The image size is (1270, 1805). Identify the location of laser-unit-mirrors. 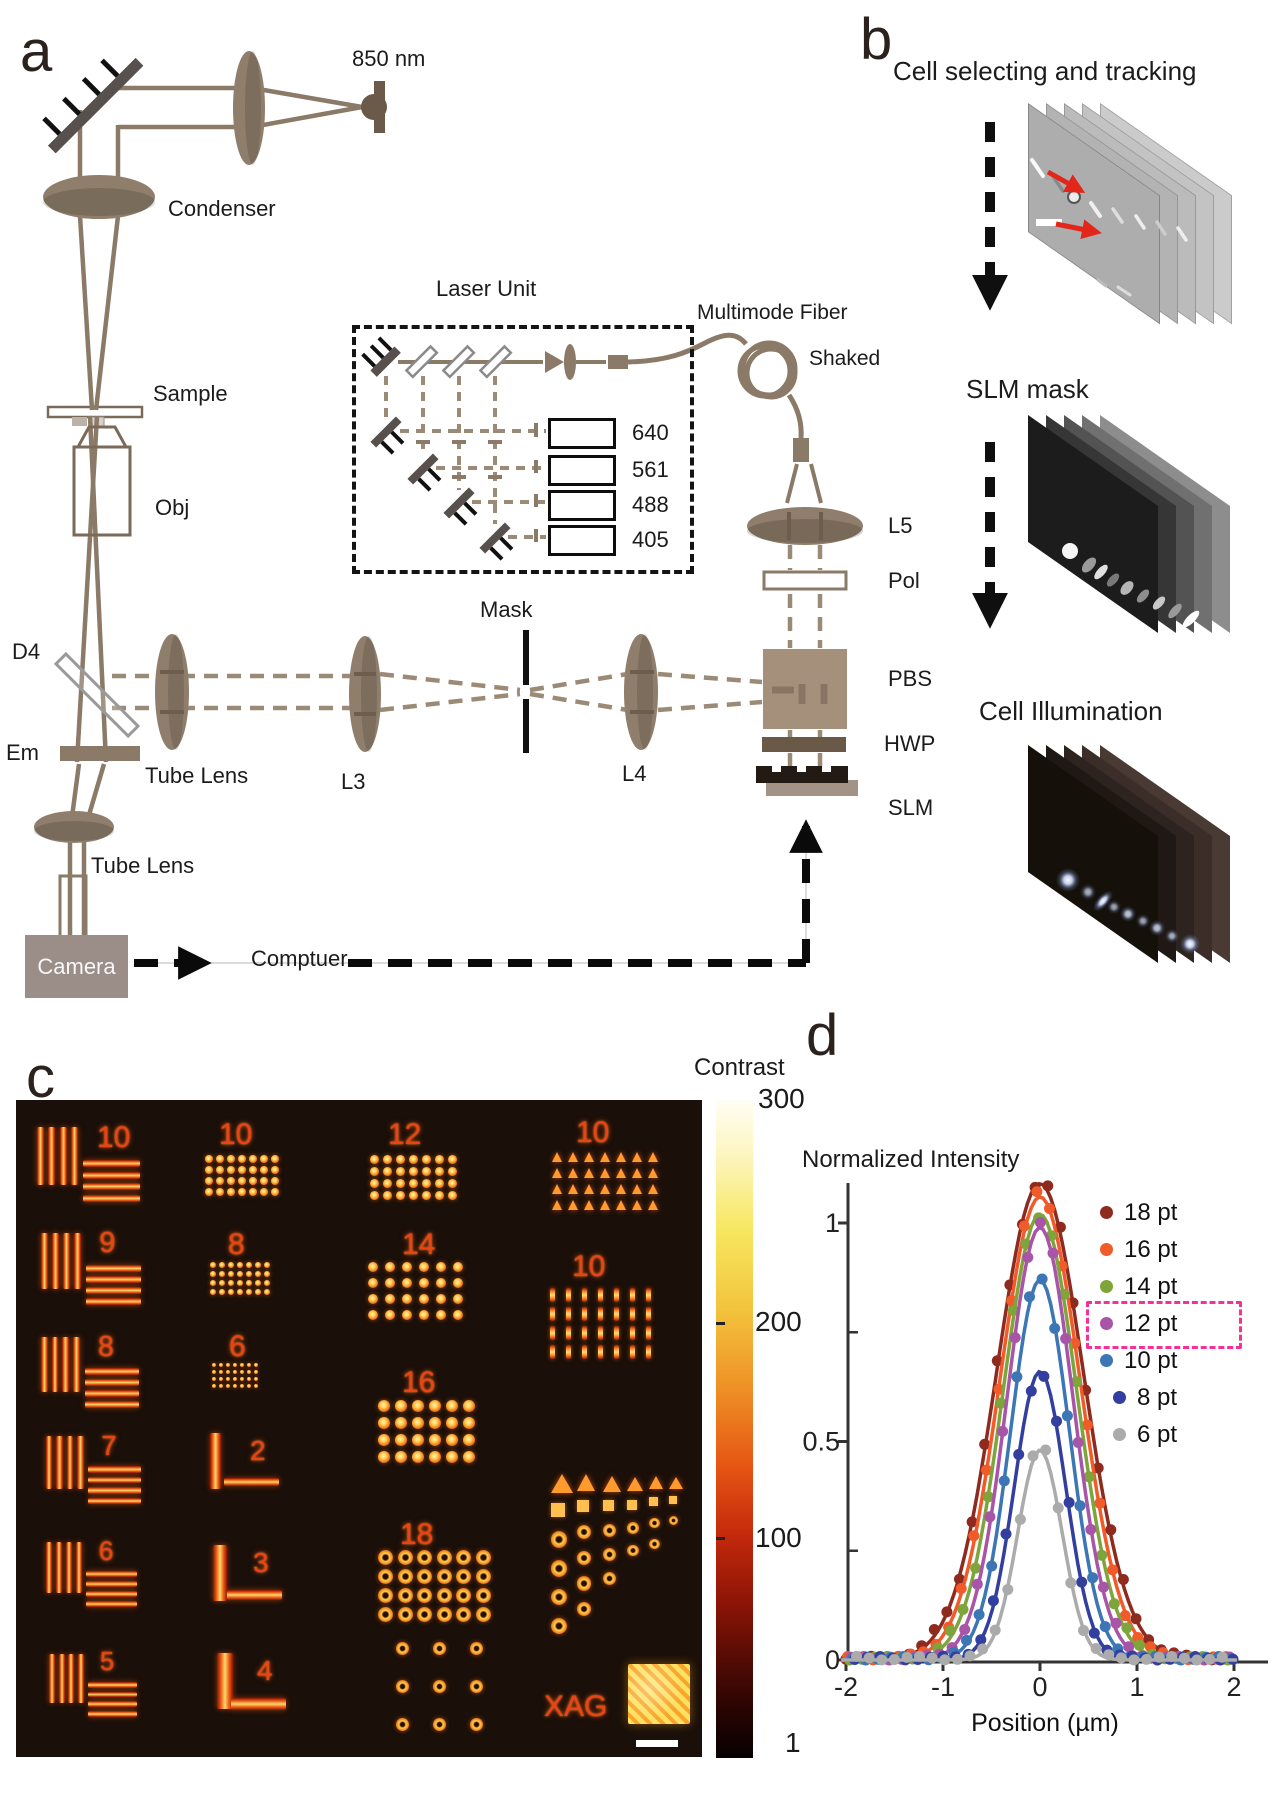
(494, 448).